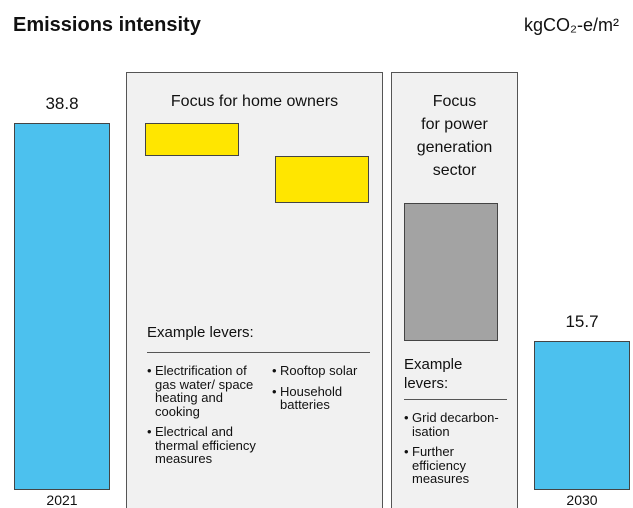 This screenshot has height=508, width=633. Describe the element at coordinates (454, 147) in the screenshot. I see `panel-title: generation` at that location.